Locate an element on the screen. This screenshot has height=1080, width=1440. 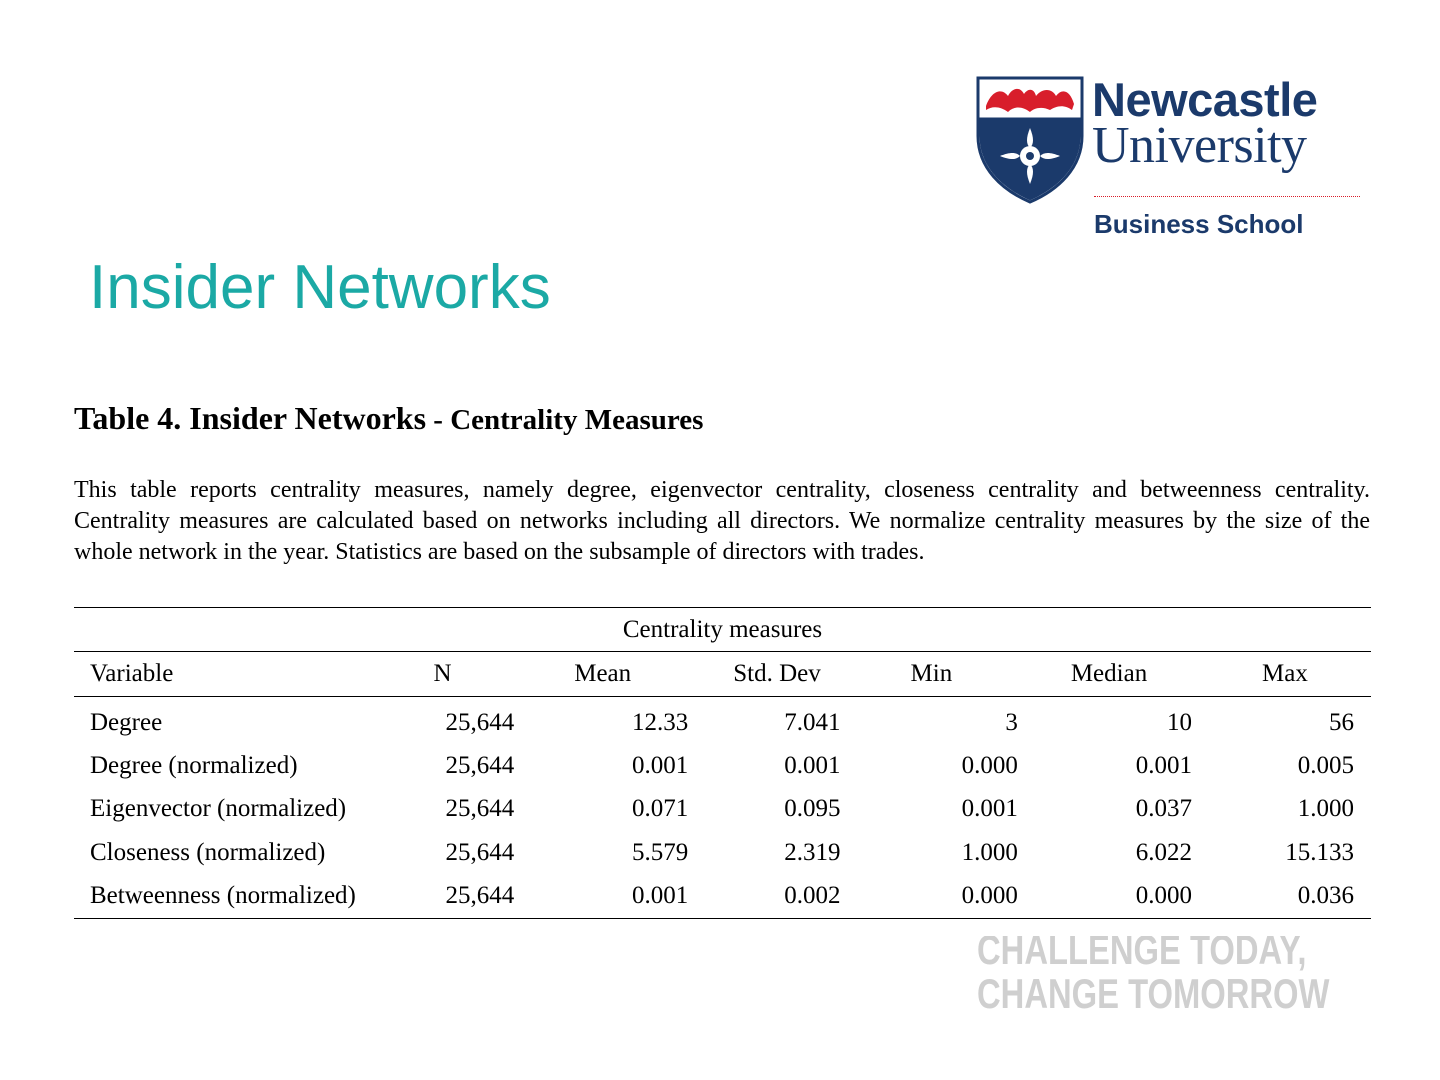
cell-variable: Degree (normalized) is located at coordinates (194, 766).